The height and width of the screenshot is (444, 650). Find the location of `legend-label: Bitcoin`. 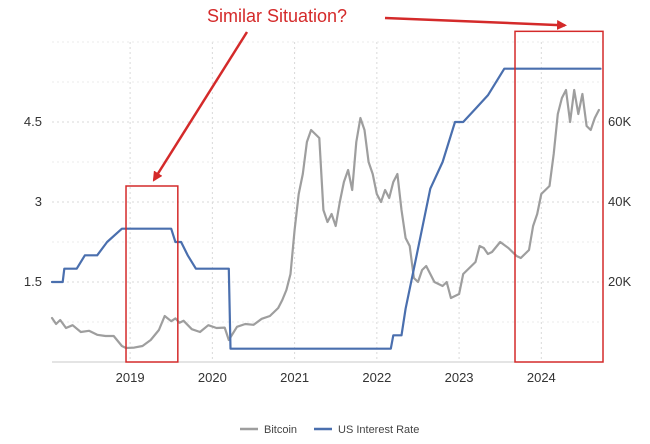

legend-label: Bitcoin is located at coordinates (280, 430).